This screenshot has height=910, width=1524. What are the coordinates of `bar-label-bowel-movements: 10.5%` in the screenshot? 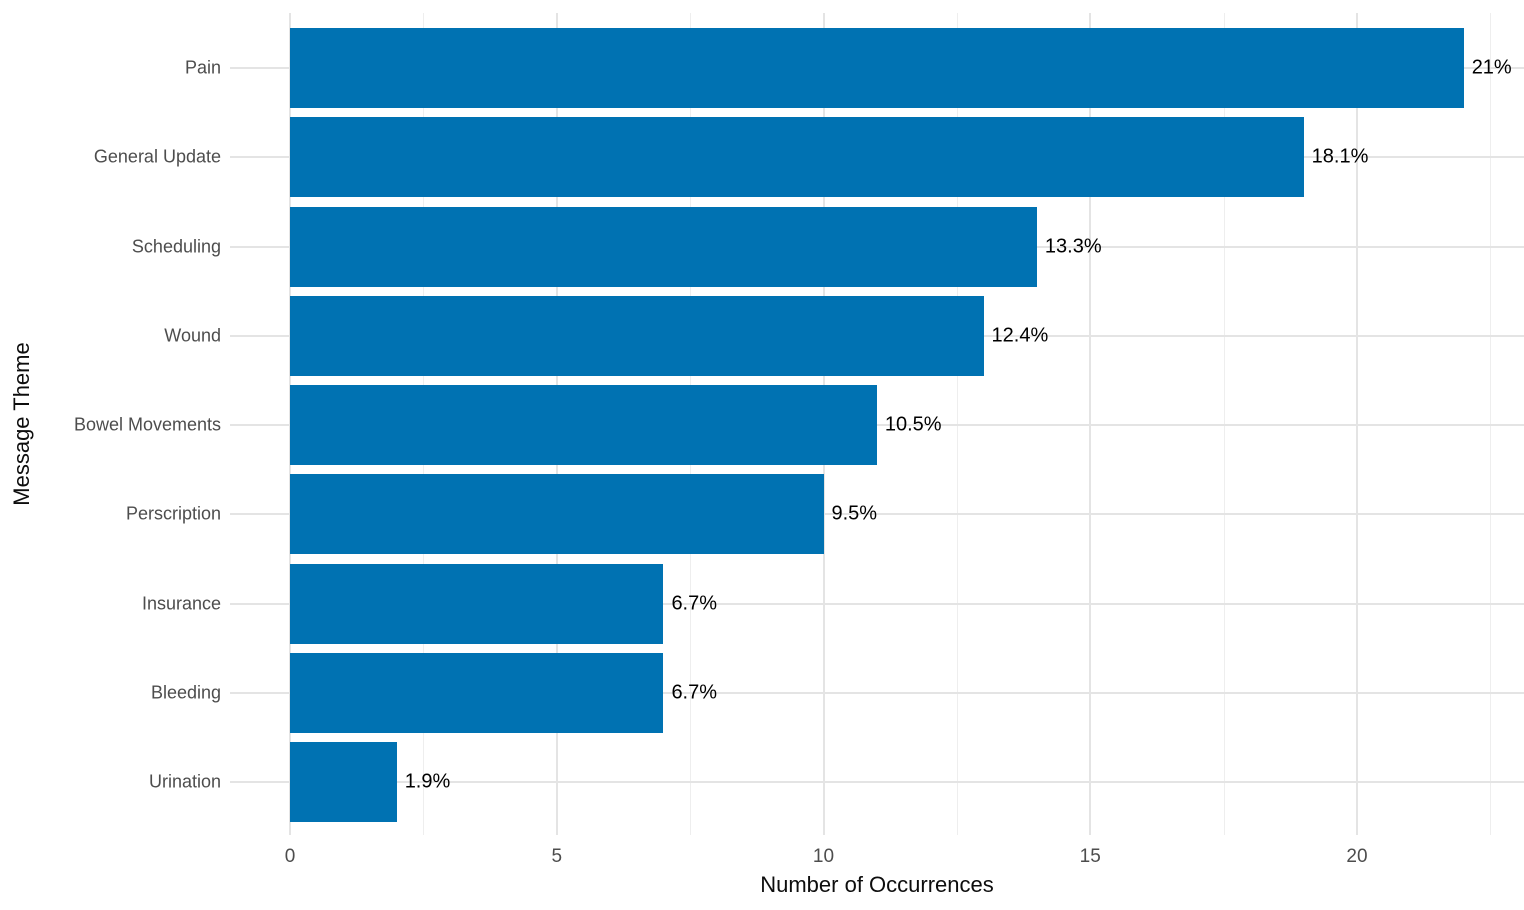 It's located at (913, 424).